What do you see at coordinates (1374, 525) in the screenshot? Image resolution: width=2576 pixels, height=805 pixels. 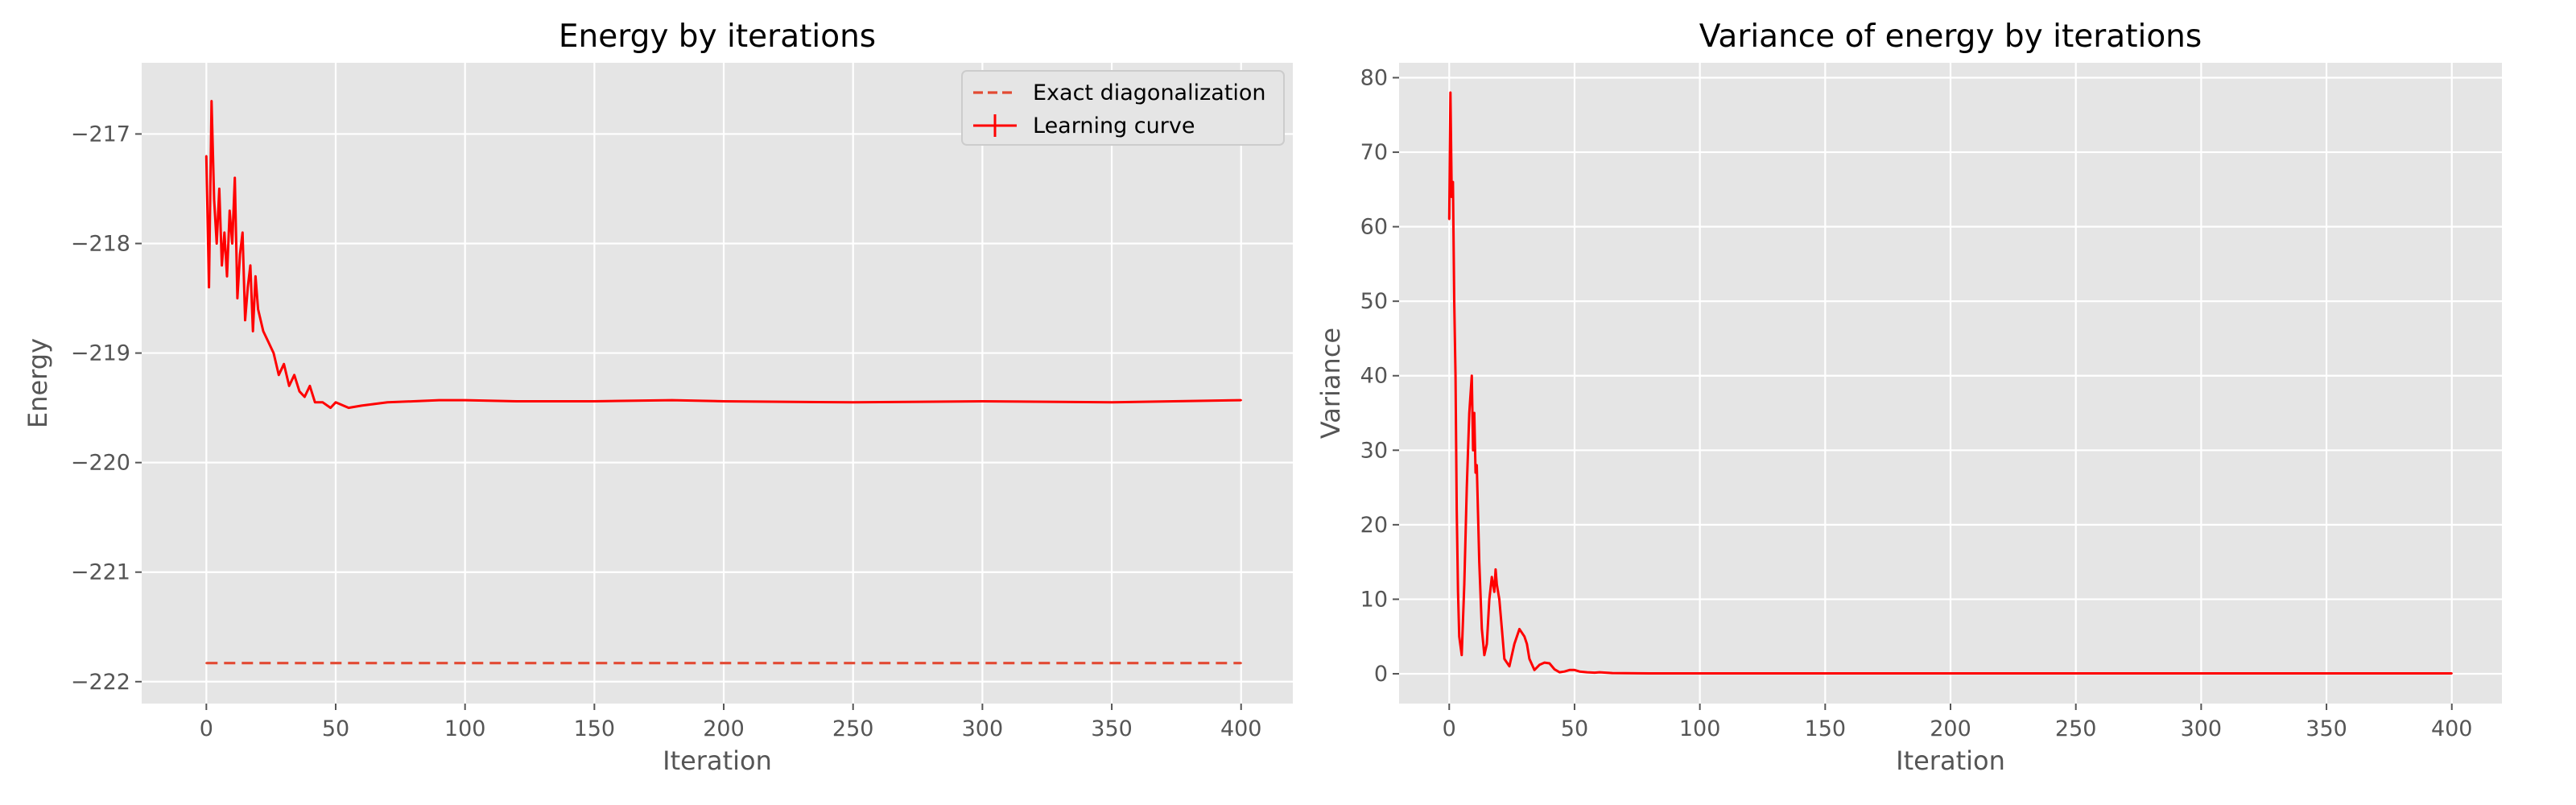 I see `y-tick-label: 20` at bounding box center [1374, 525].